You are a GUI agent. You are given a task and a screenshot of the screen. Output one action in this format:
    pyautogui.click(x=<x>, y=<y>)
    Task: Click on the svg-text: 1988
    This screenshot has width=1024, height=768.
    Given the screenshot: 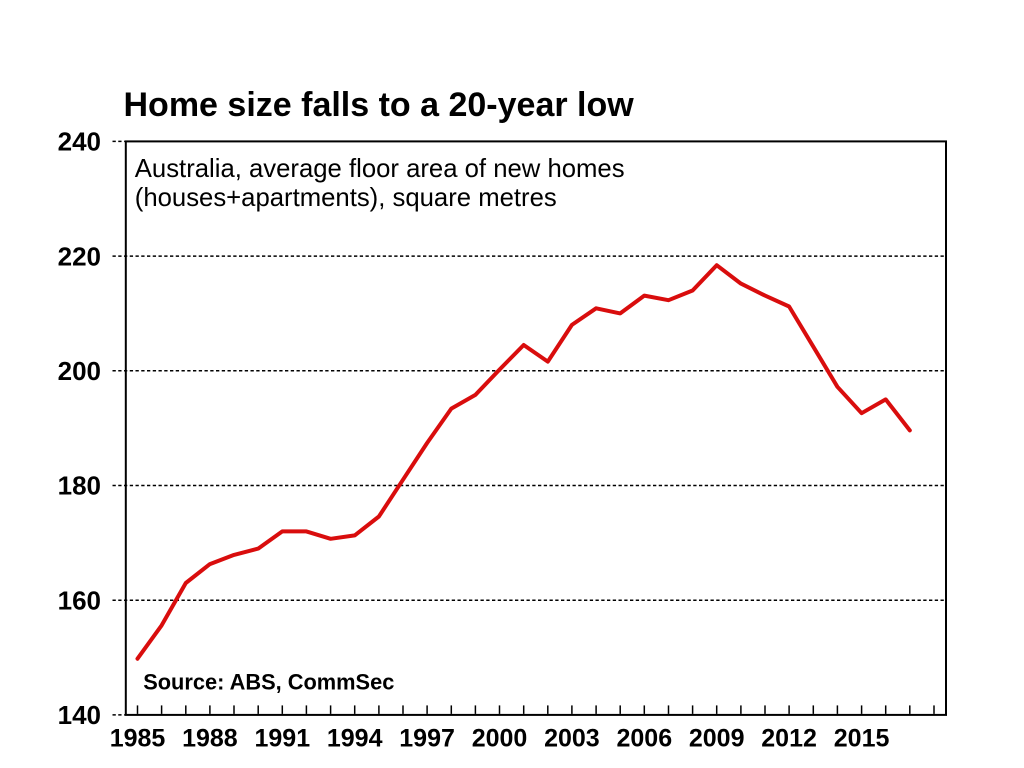 What is the action you would take?
    pyautogui.click(x=210, y=738)
    